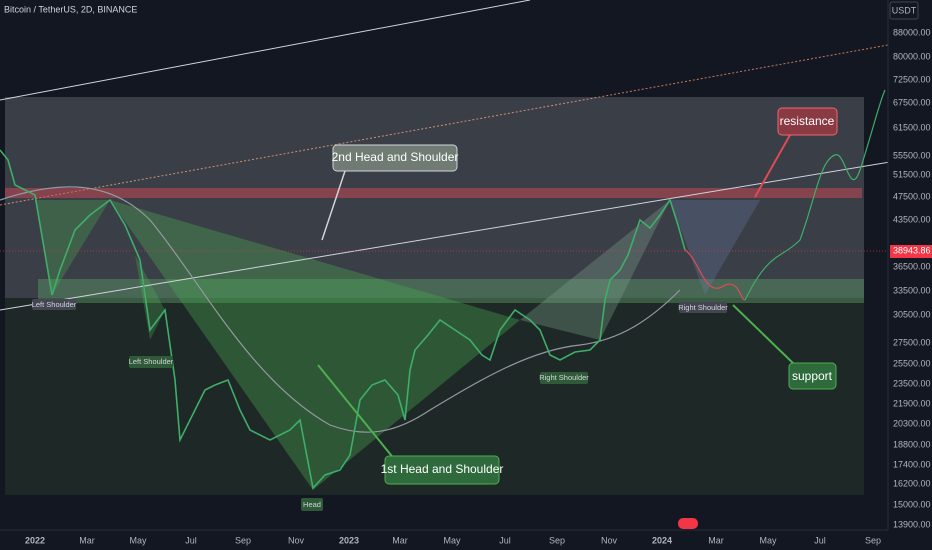 This screenshot has height=550, width=932. What do you see at coordinates (912, 219) in the screenshot?
I see `price-label: 43500.00` at bounding box center [912, 219].